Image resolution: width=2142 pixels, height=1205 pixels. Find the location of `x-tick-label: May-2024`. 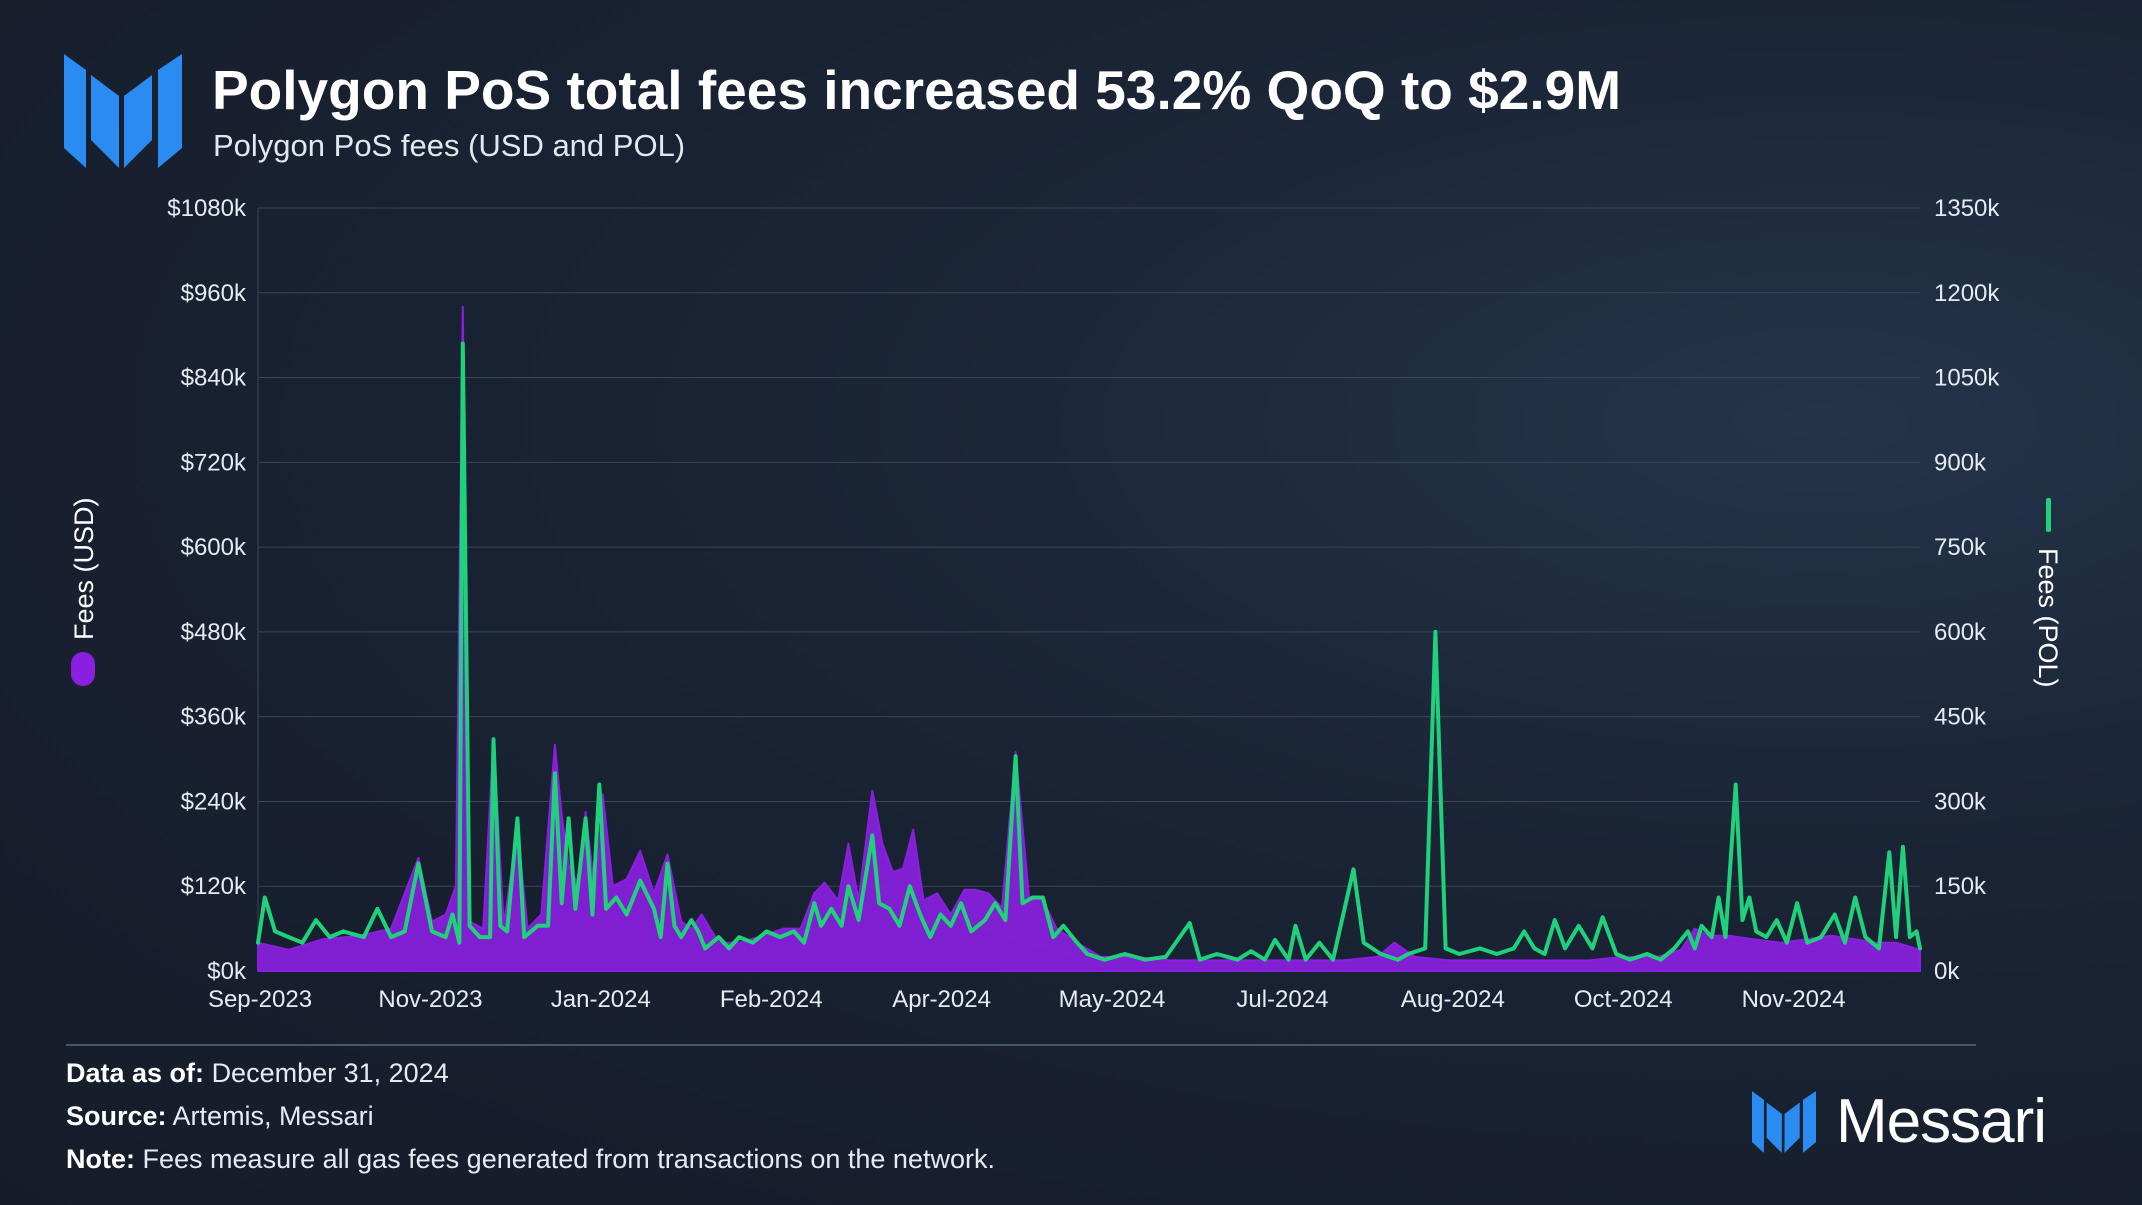

x-tick-label: May-2024 is located at coordinates (1112, 999).